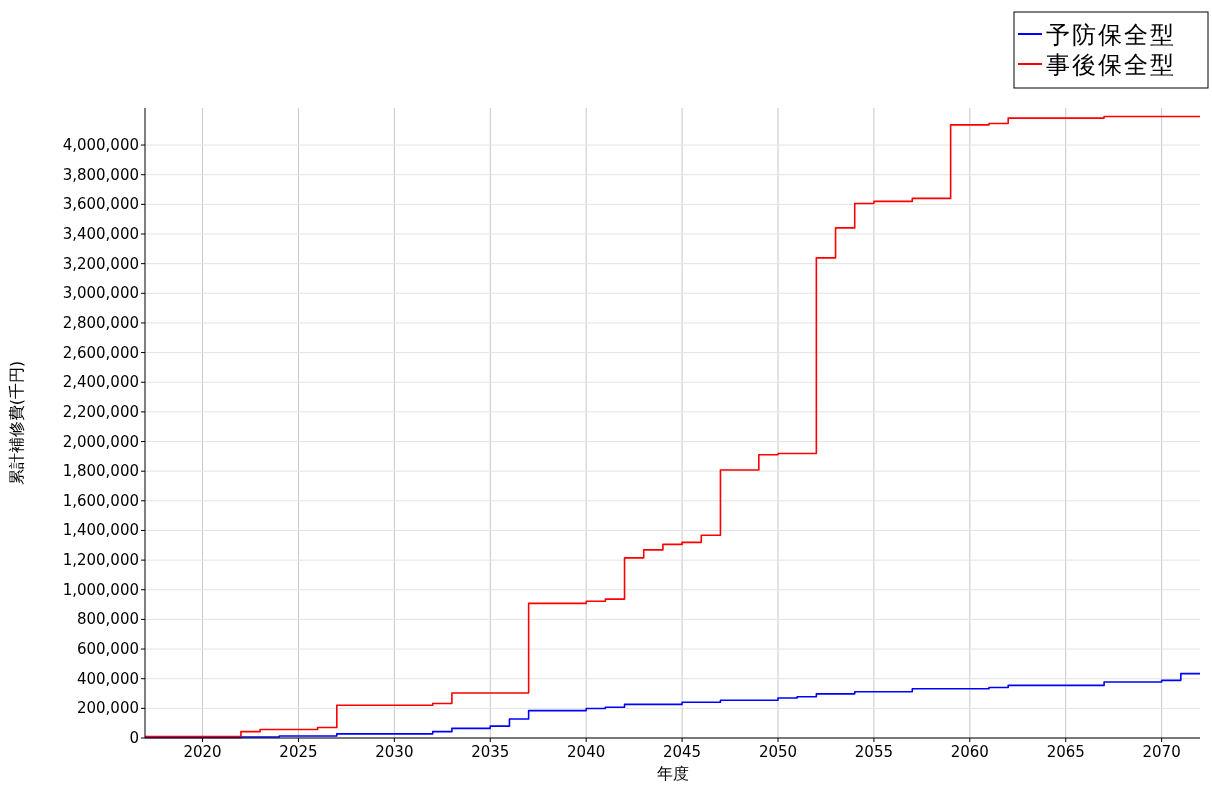  What do you see at coordinates (100, 204) in the screenshot?
I see `y-tick-label: 3,600,000` at bounding box center [100, 204].